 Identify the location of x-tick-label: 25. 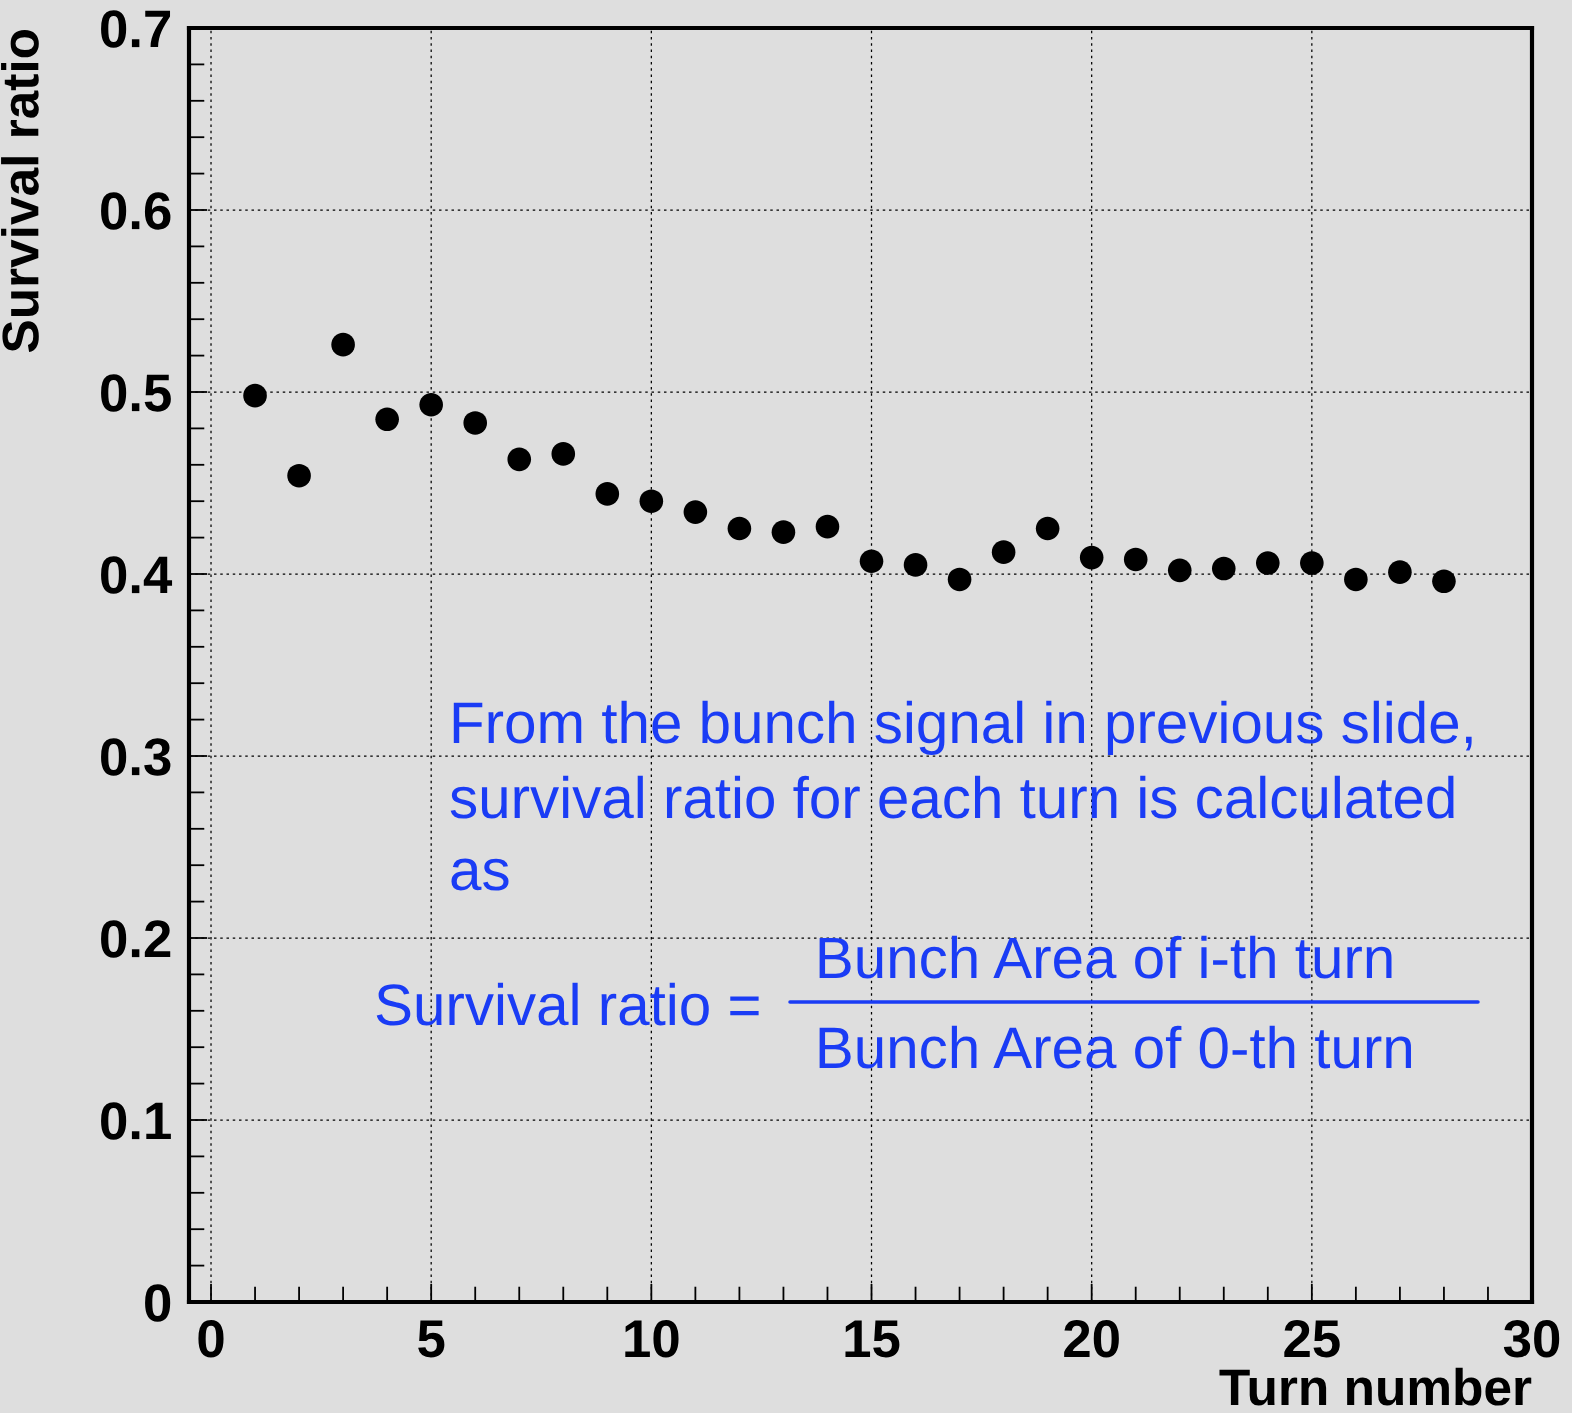
(1312, 1339).